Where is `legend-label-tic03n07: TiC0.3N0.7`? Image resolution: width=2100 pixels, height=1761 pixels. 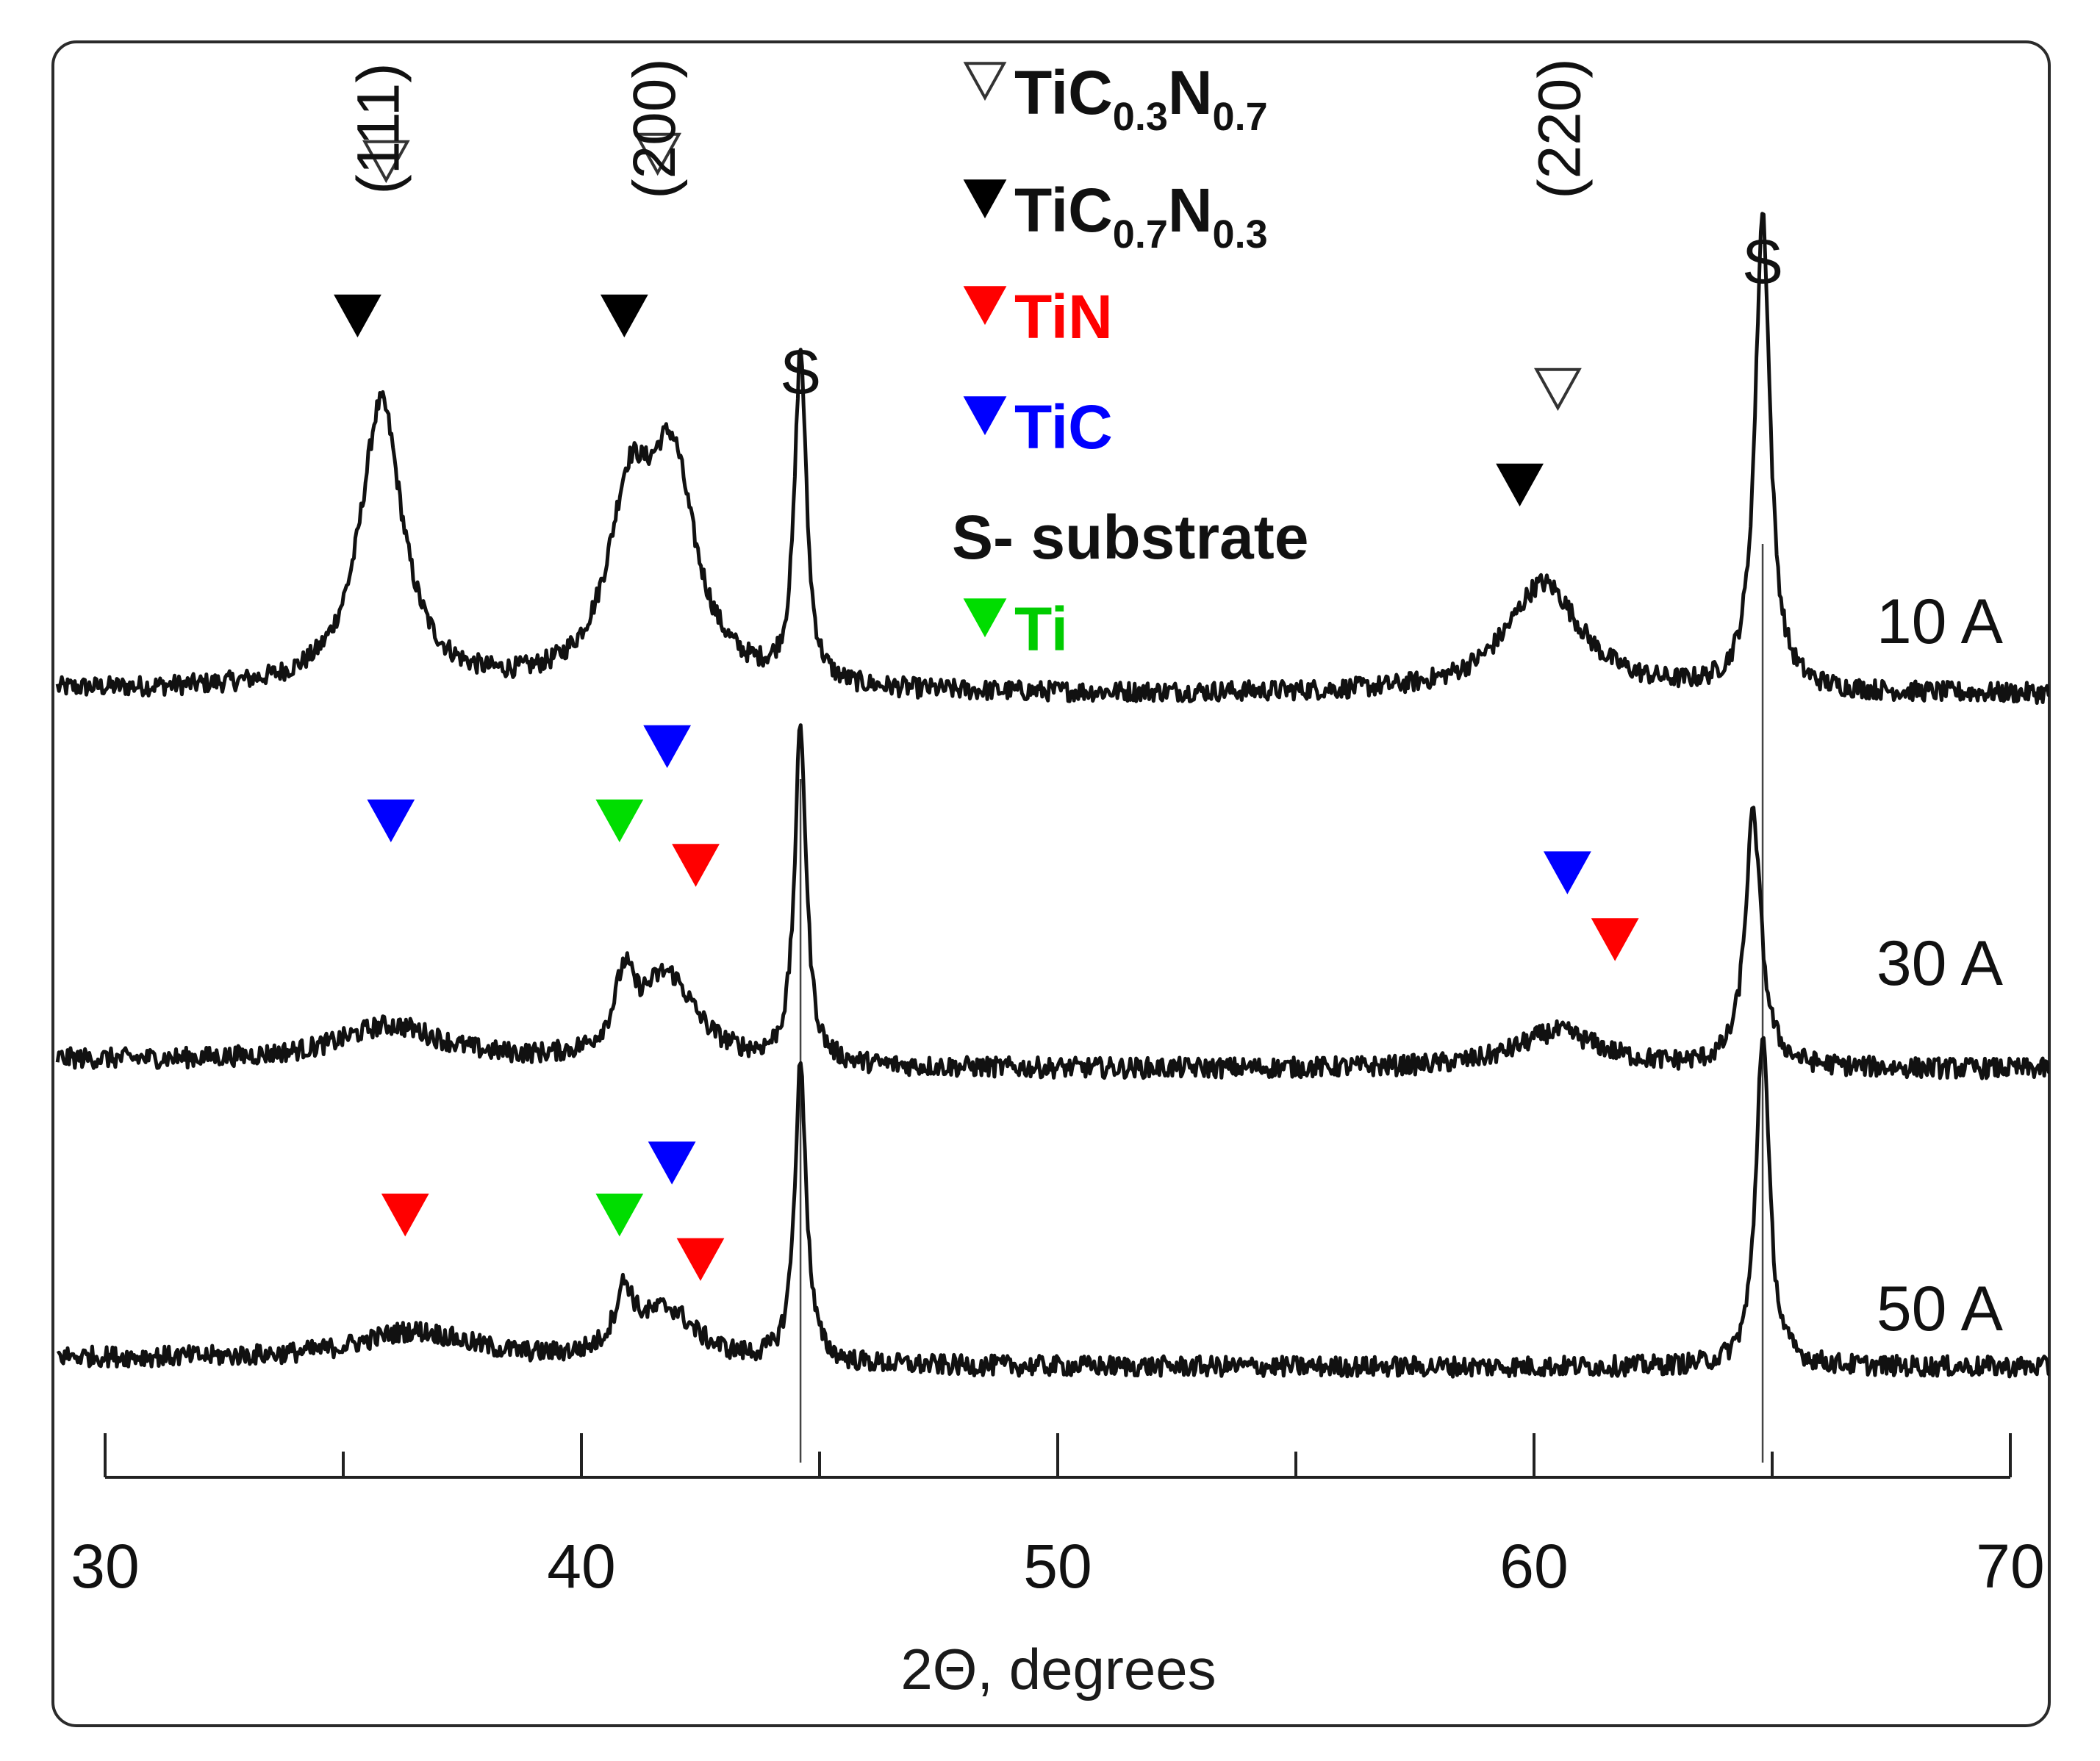
legend-label-tic03n07: TiC0.3N0.7 is located at coordinates (1141, 98).